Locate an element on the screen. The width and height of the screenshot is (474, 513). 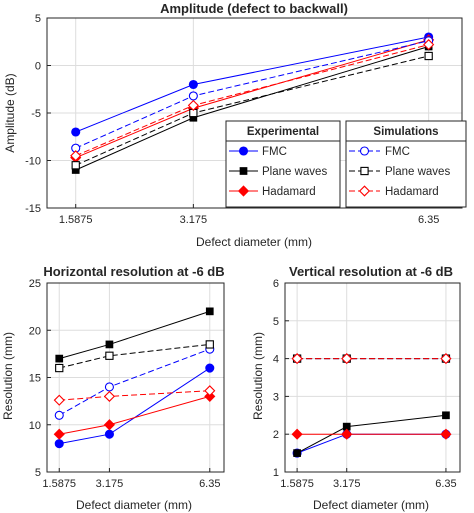
legend-experimental-title: Experimental is located at coordinates (283, 132).